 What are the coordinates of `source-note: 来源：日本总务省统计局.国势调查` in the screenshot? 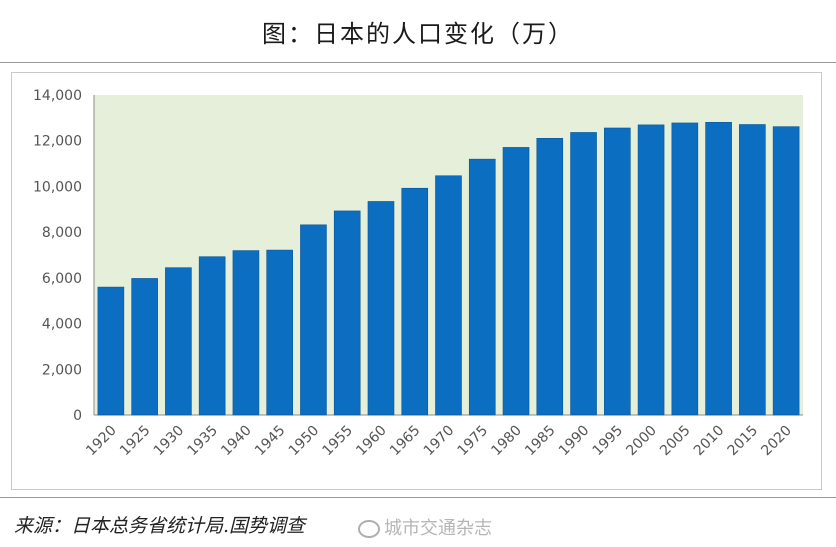 It's located at (160, 526).